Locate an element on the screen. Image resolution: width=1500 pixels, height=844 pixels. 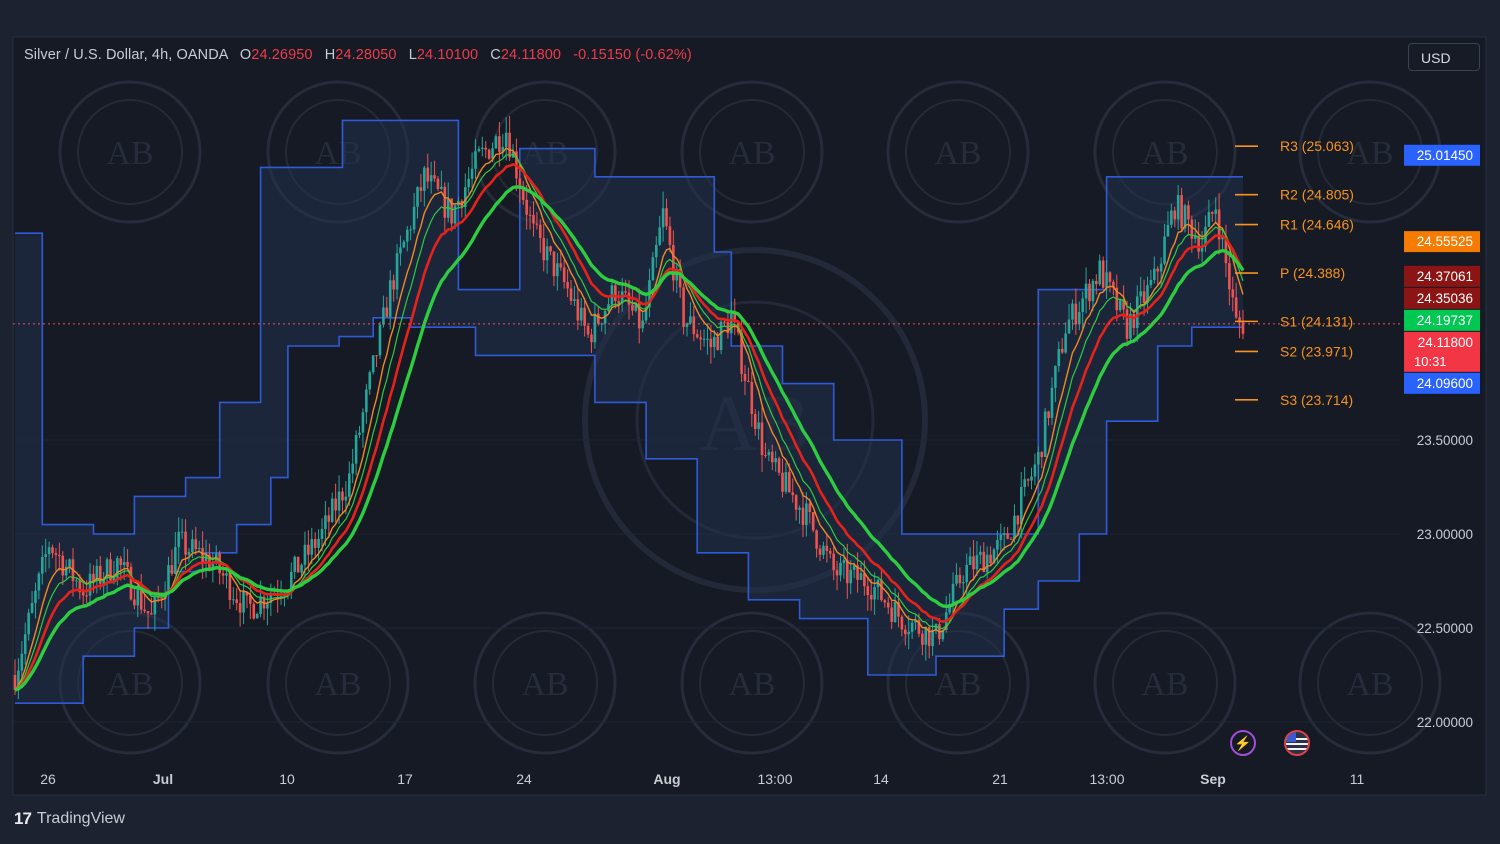
x-tick-label: 13:00 is located at coordinates (774, 779).